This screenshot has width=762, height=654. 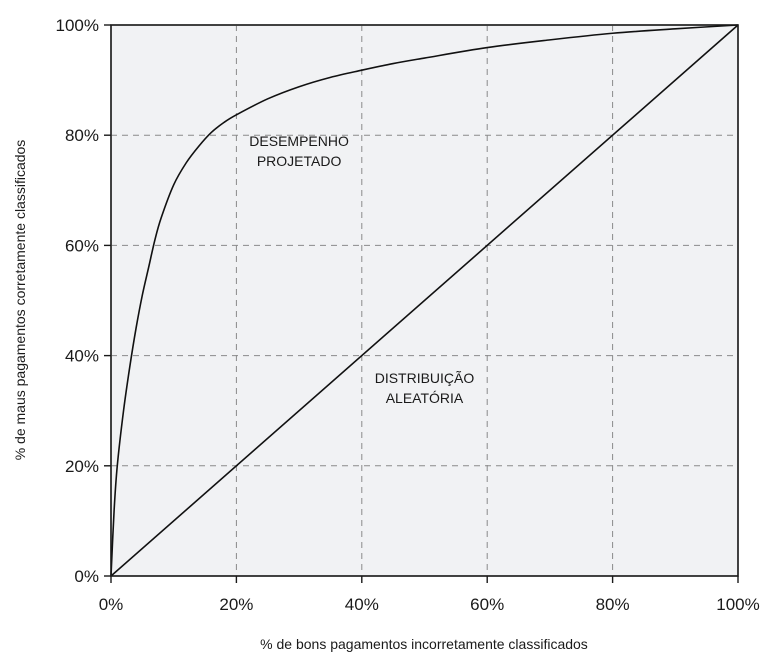 What do you see at coordinates (299, 151) in the screenshot?
I see `annotation-projected-performance: DESEMPENHO PROJETADO` at bounding box center [299, 151].